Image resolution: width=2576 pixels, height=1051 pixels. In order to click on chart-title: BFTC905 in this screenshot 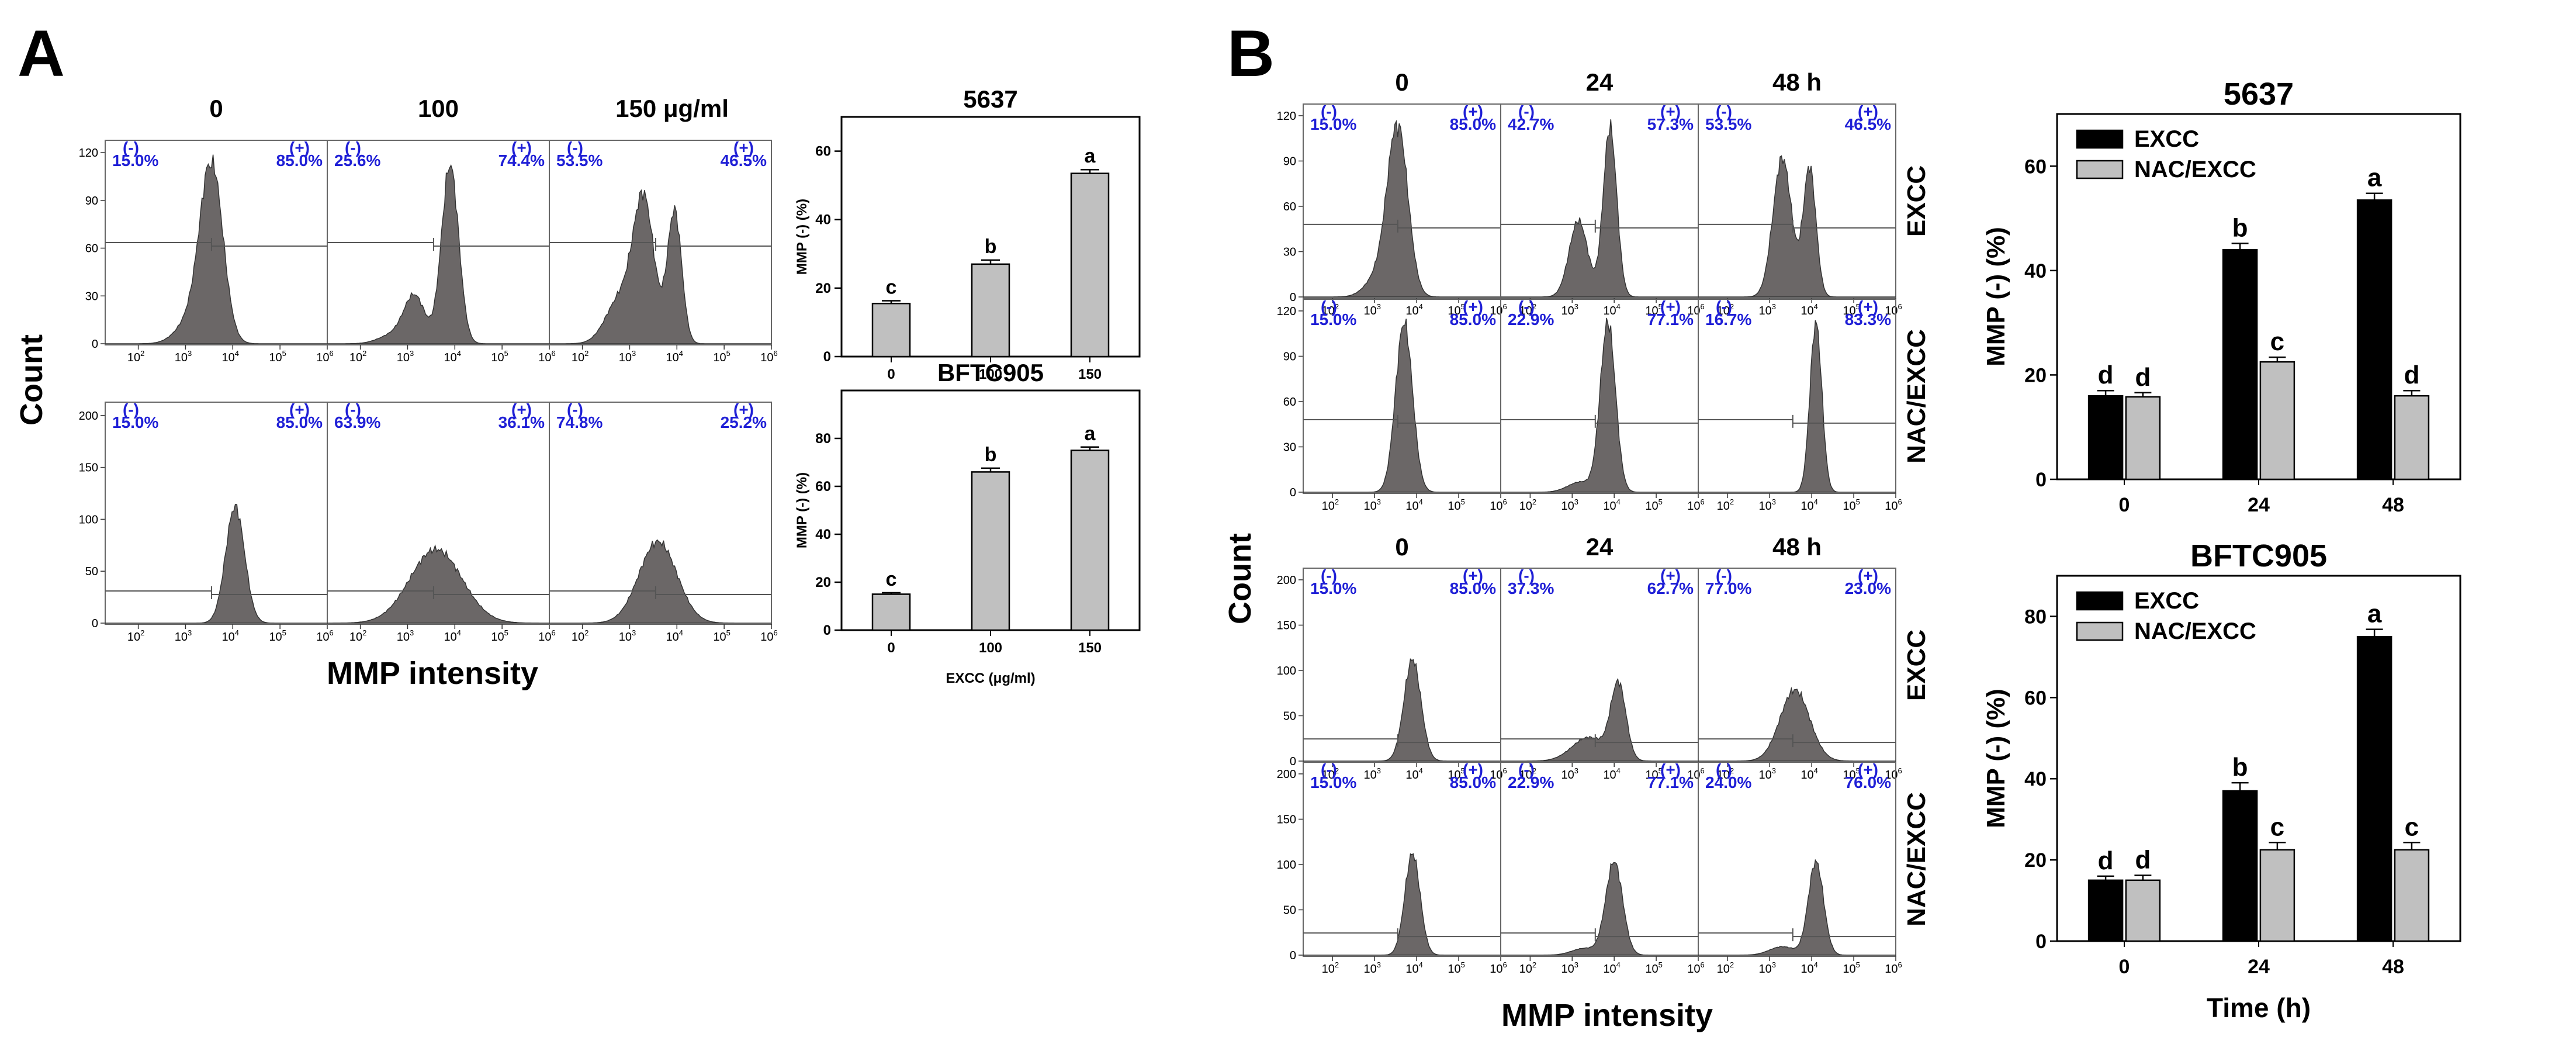, I will do `click(991, 373)`.